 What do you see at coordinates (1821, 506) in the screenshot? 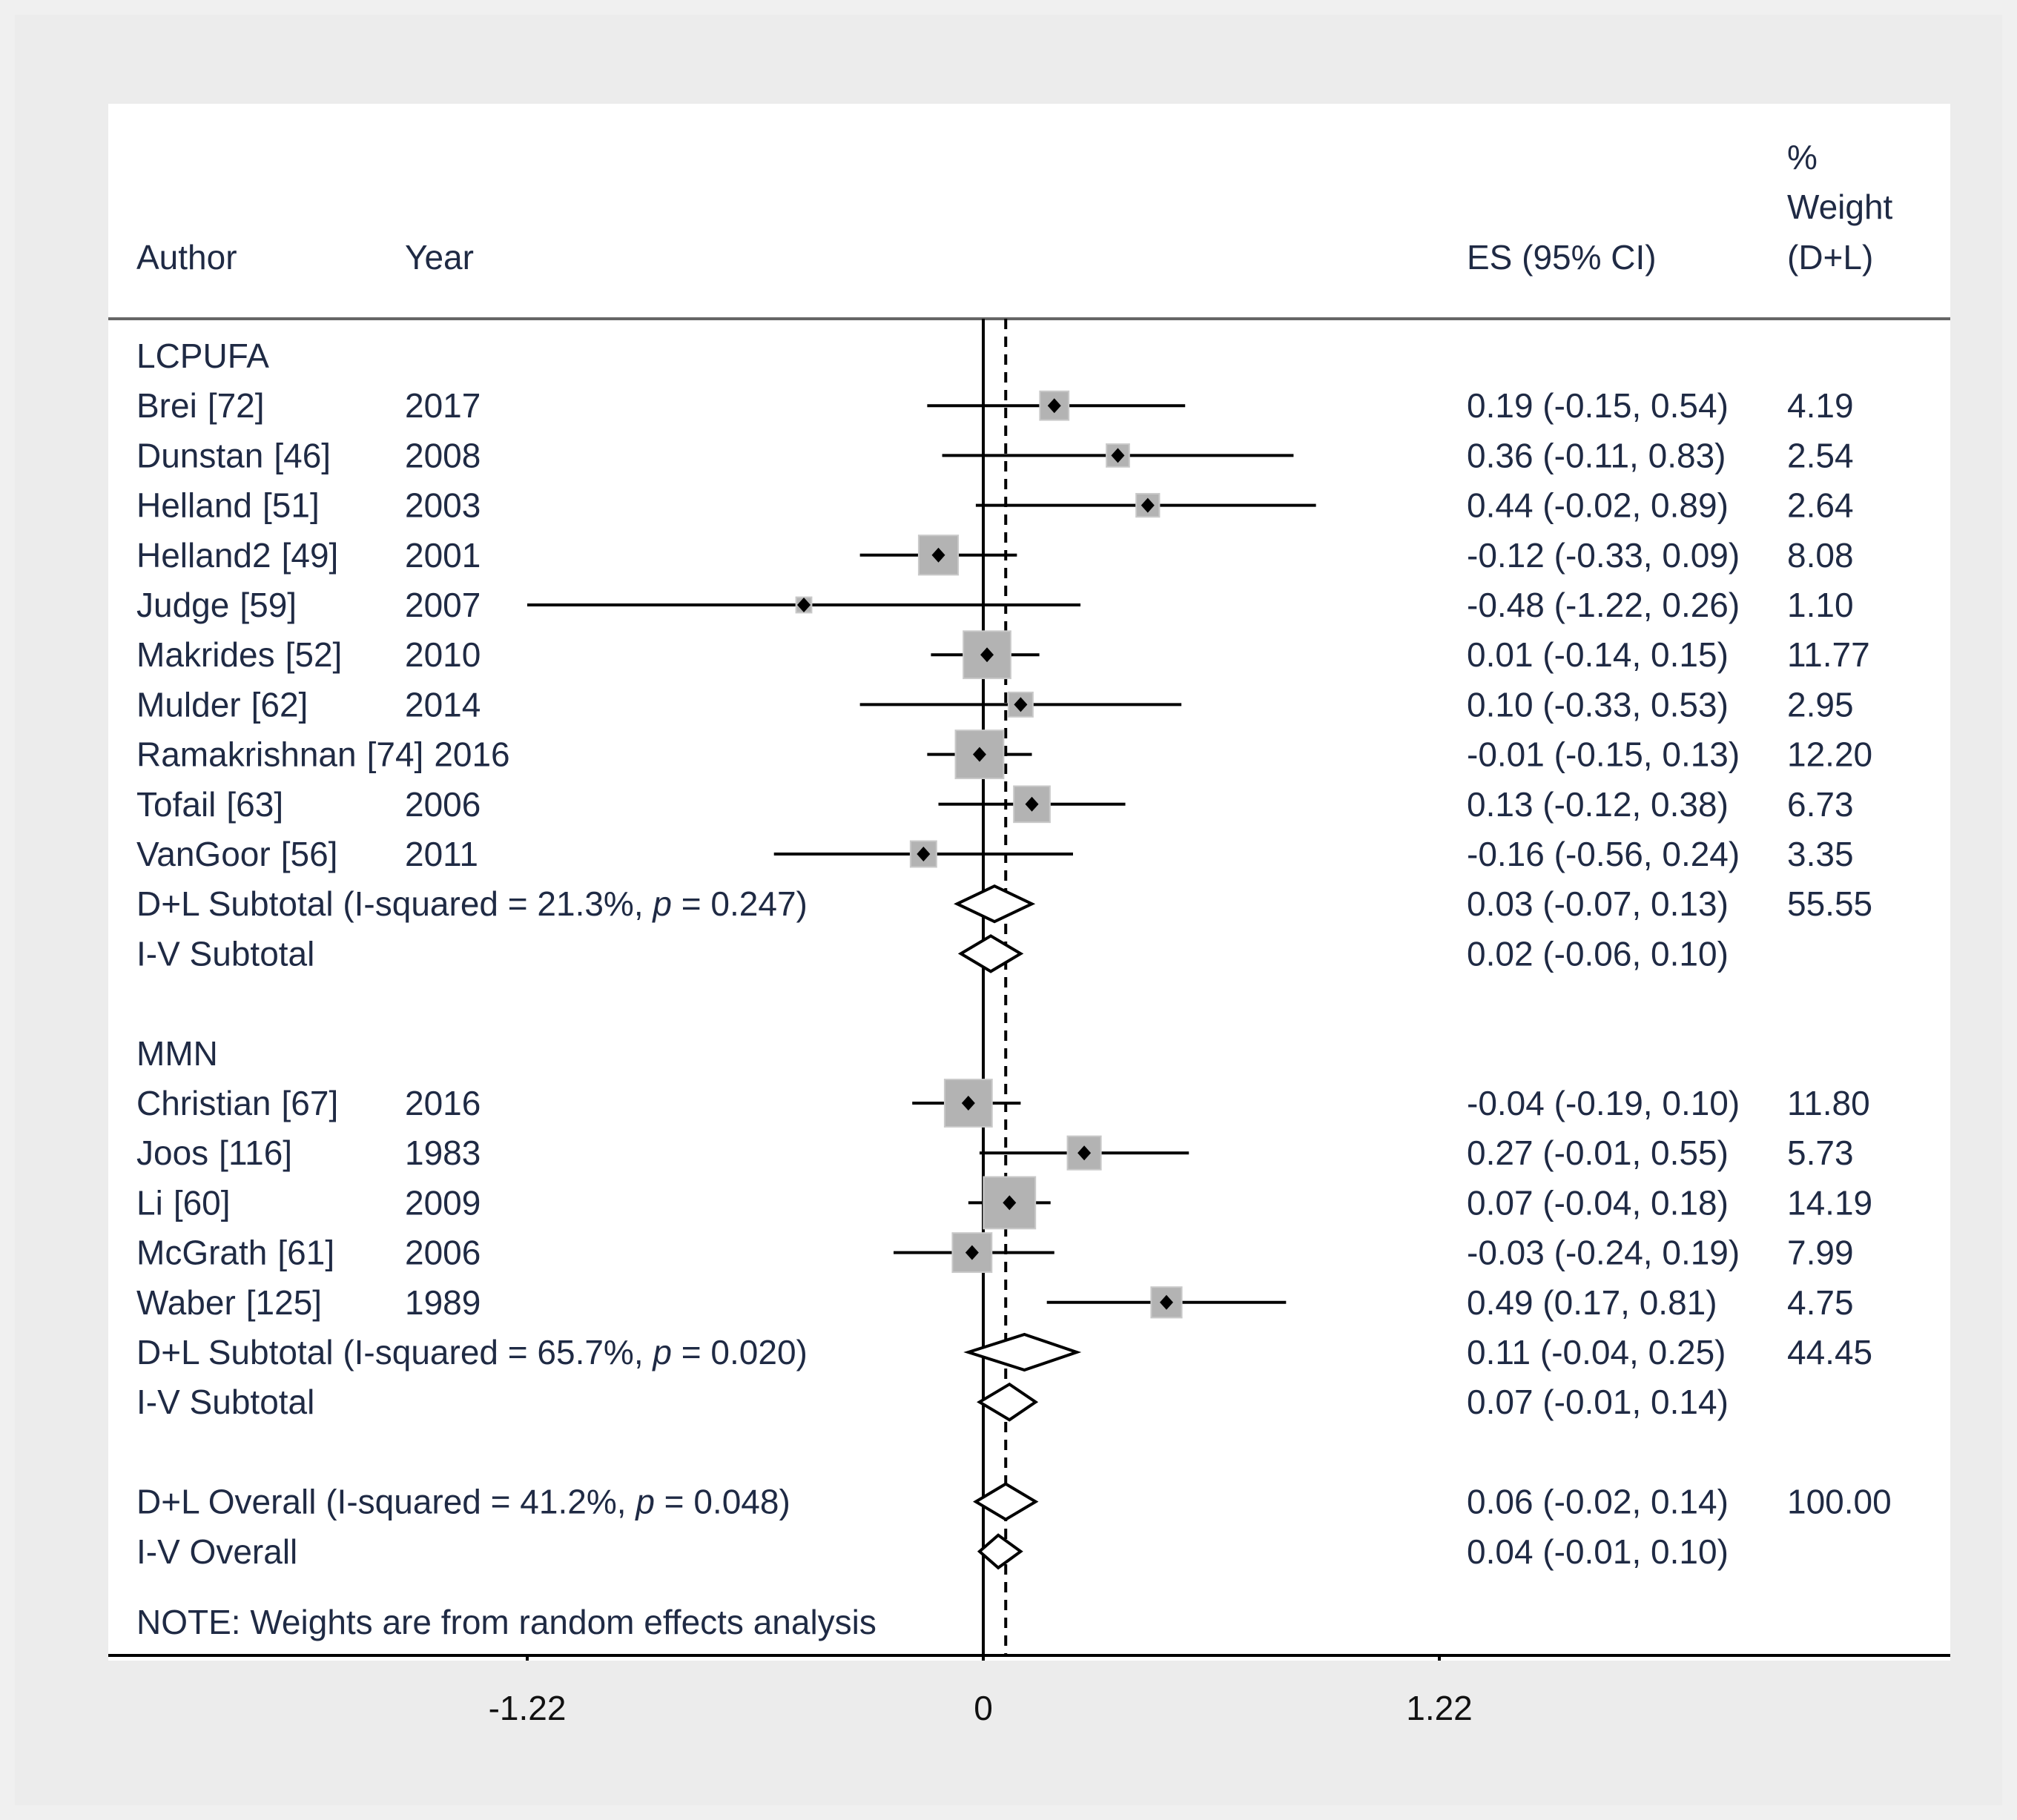
I see `study-weight: 2.64` at bounding box center [1821, 506].